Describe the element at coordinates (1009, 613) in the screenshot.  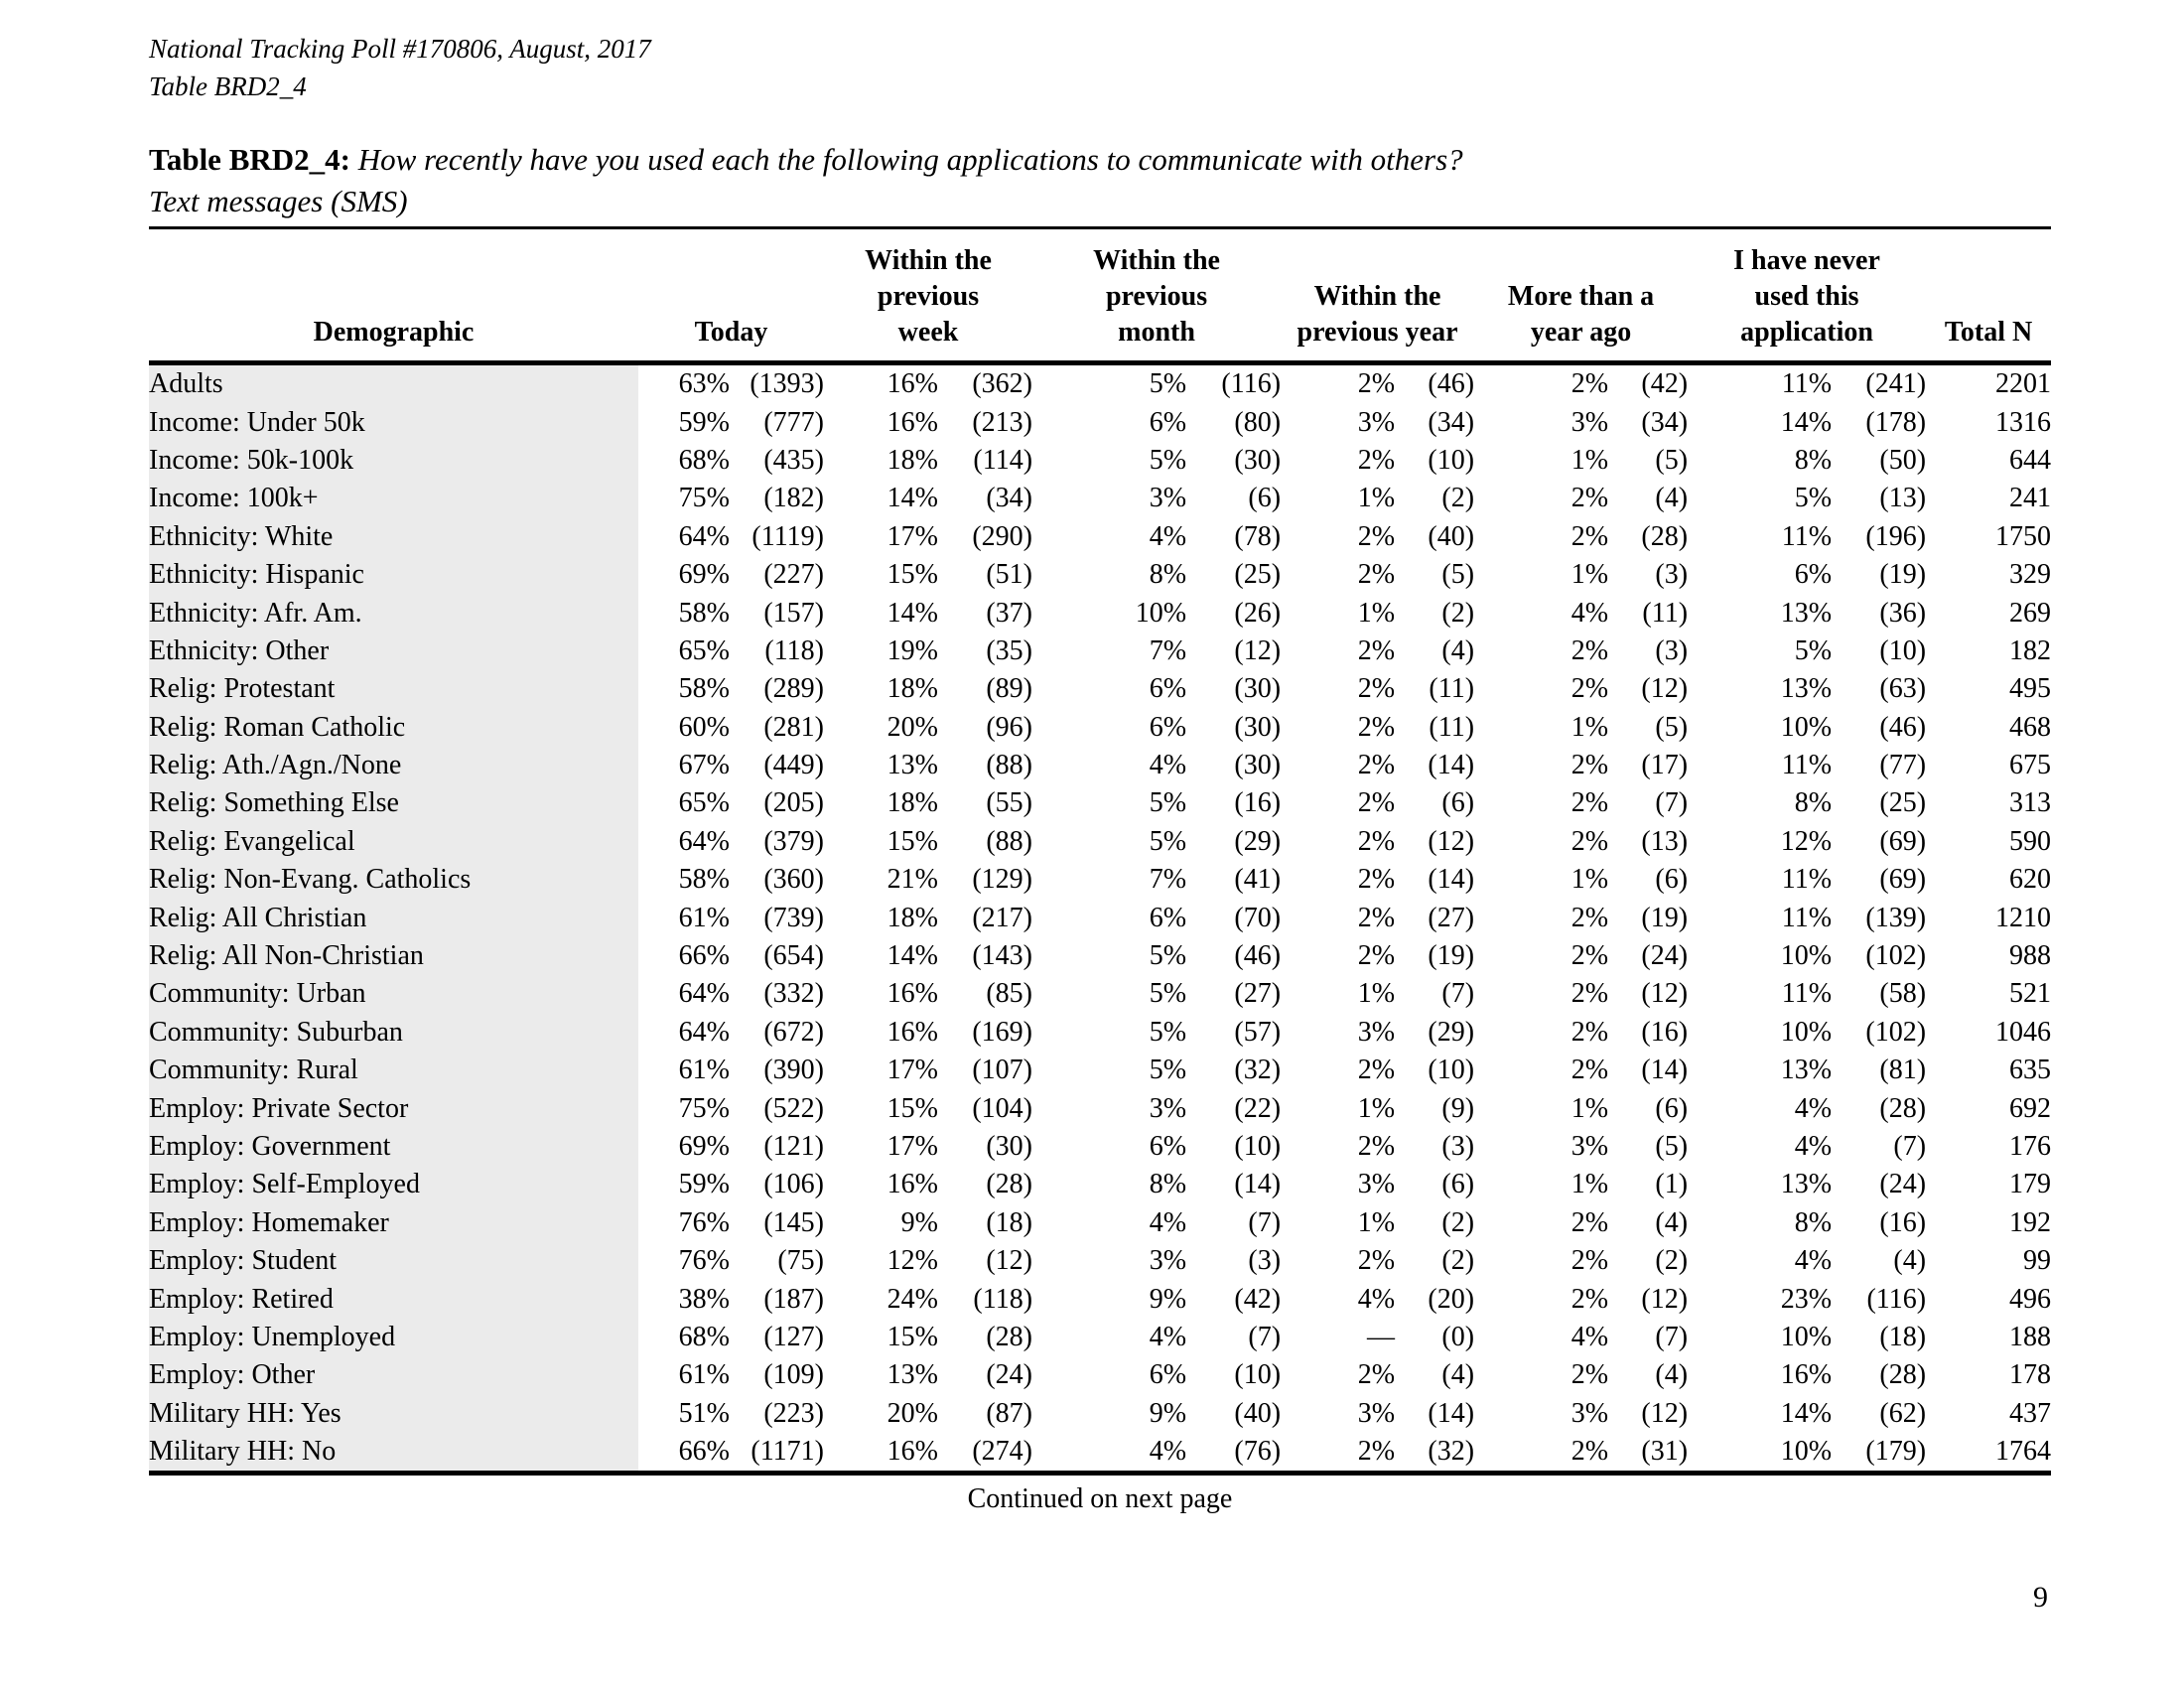
I see `week-n: (37)` at that location.